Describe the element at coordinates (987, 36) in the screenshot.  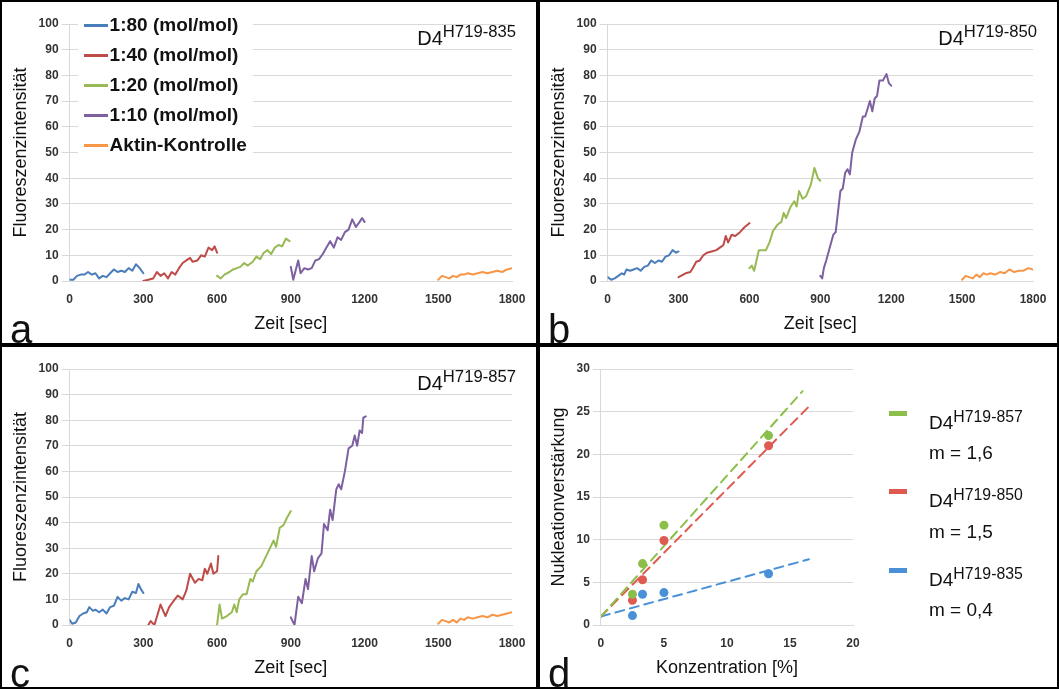
I see `chart-title: D4$^{H719-850}$` at that location.